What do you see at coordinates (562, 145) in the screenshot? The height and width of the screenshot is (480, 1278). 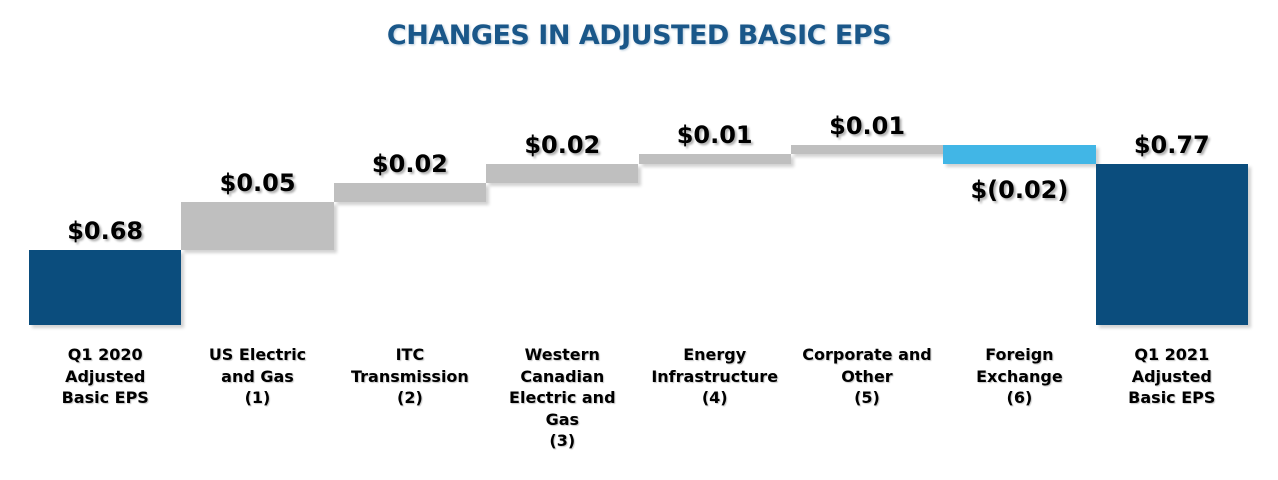 I see `bar-value-label-4: $0.02` at bounding box center [562, 145].